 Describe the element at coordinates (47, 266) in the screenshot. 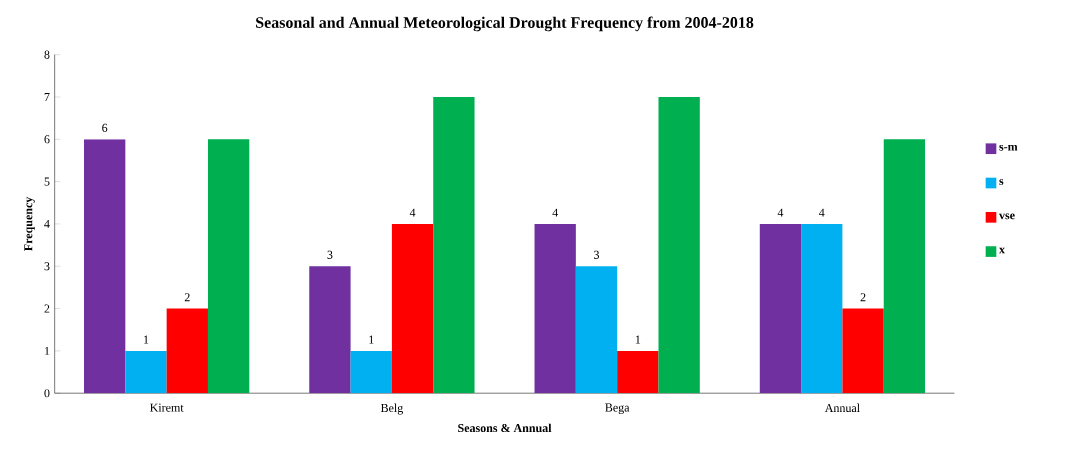

I see `y-tick-label: 3` at that location.